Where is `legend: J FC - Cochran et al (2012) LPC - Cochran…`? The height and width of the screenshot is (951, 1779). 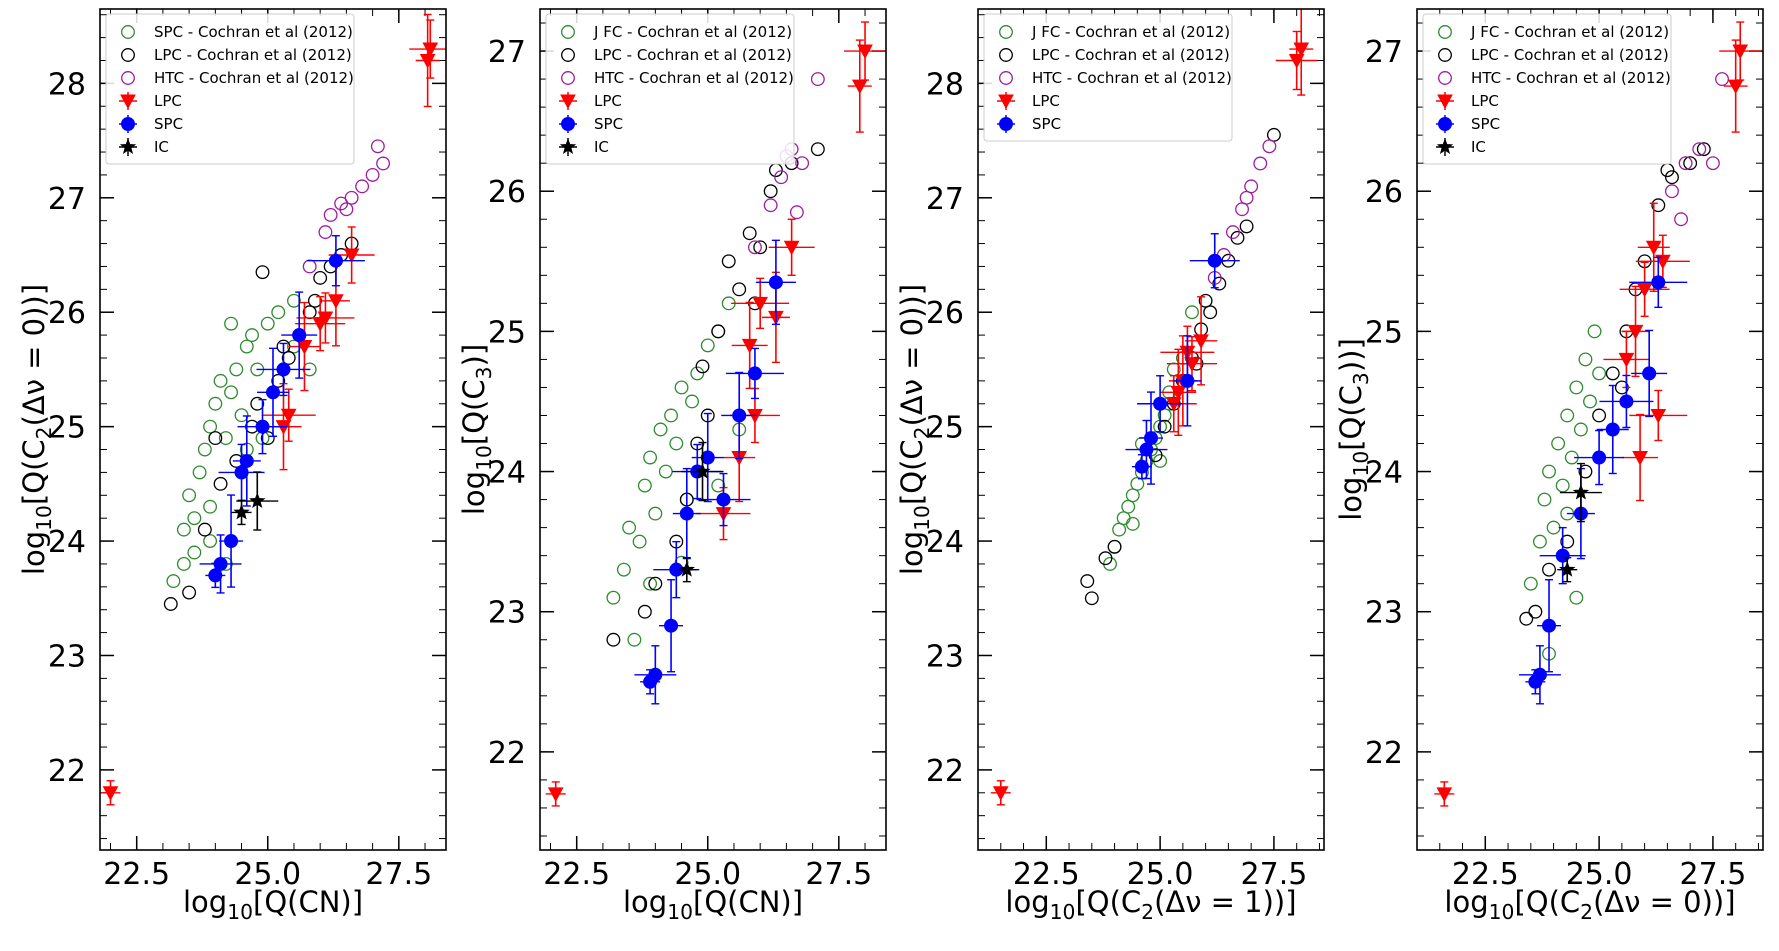 legend: J FC - Cochran et al (2012) LPC - Cochran… is located at coordinates (1547, 89).